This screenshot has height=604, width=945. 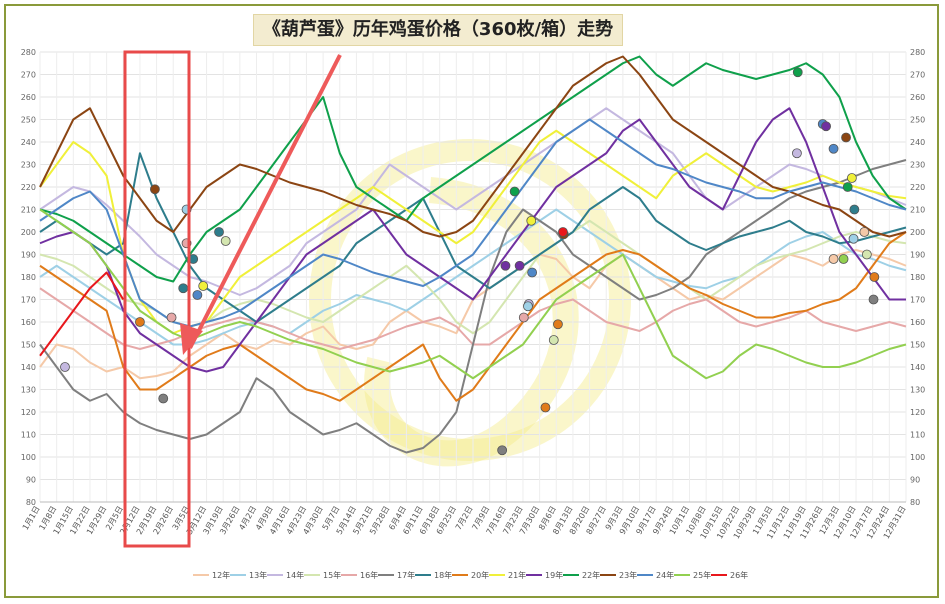 I want to click on y-tick-label-right: 180, so click(x=917, y=277).